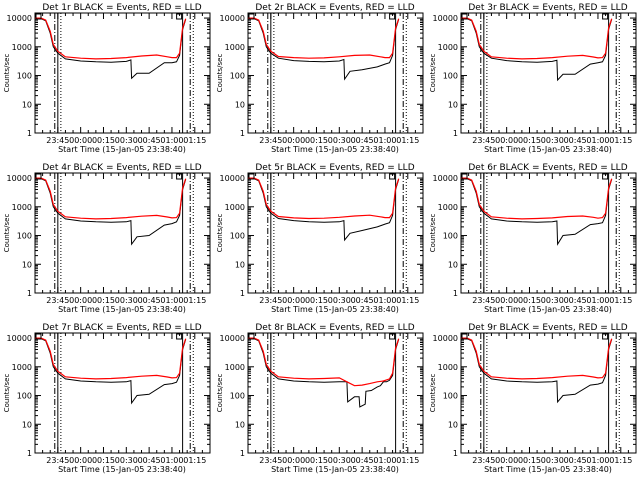 Image resolution: width=640 pixels, height=480 pixels. I want to click on plot-title: Det 5r BLACK = Events, RED = LLD, so click(334, 168).